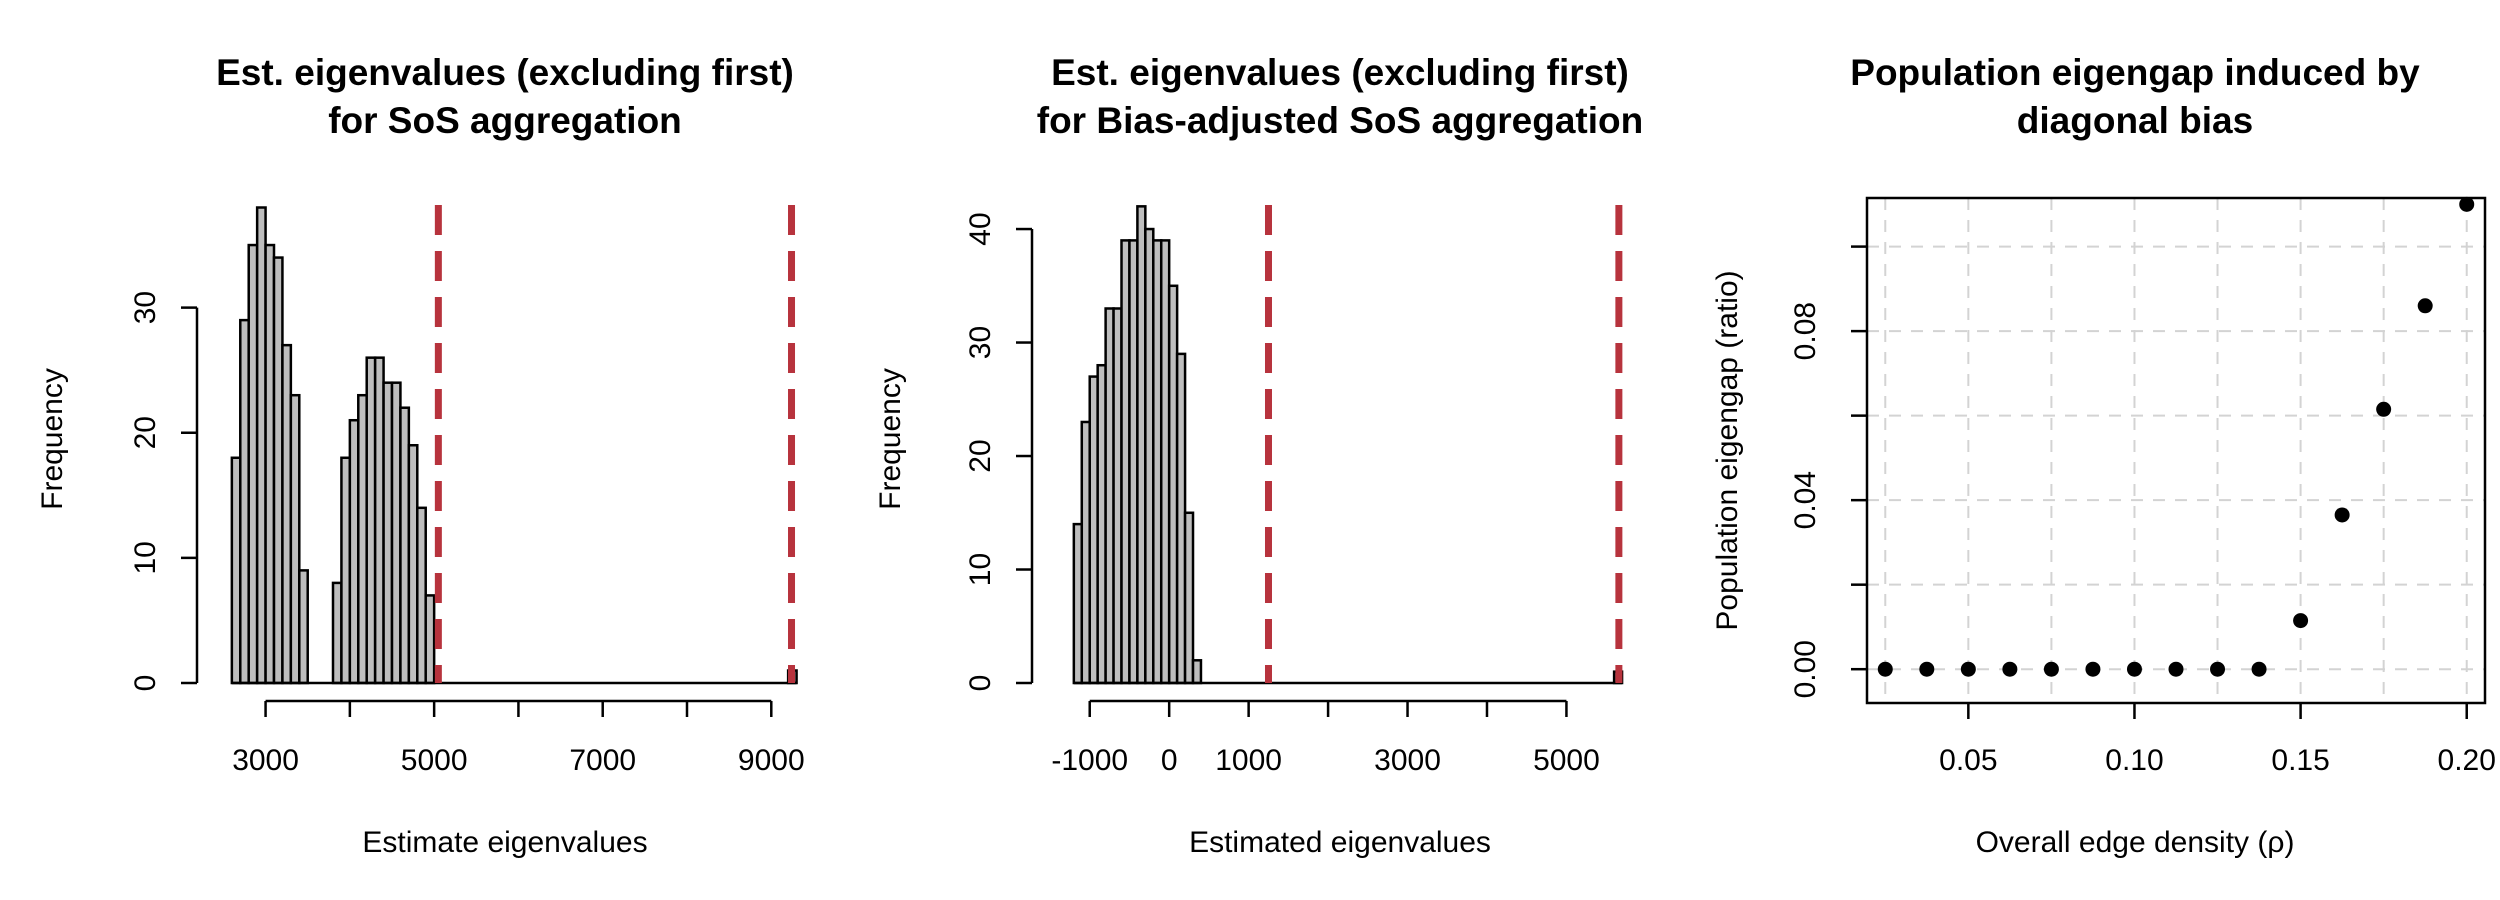 The width and height of the screenshot is (2500, 900). Describe the element at coordinates (1340, 842) in the screenshot. I see `x-axis-label: Estimated eigenvalues` at that location.